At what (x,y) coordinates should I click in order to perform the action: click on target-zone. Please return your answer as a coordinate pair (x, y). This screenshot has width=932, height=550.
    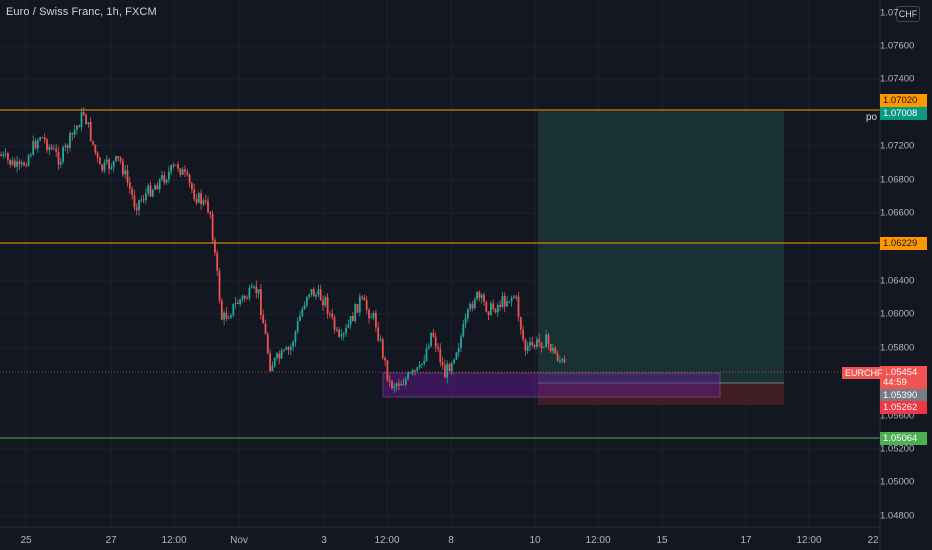
    Looking at the image, I should click on (661, 247).